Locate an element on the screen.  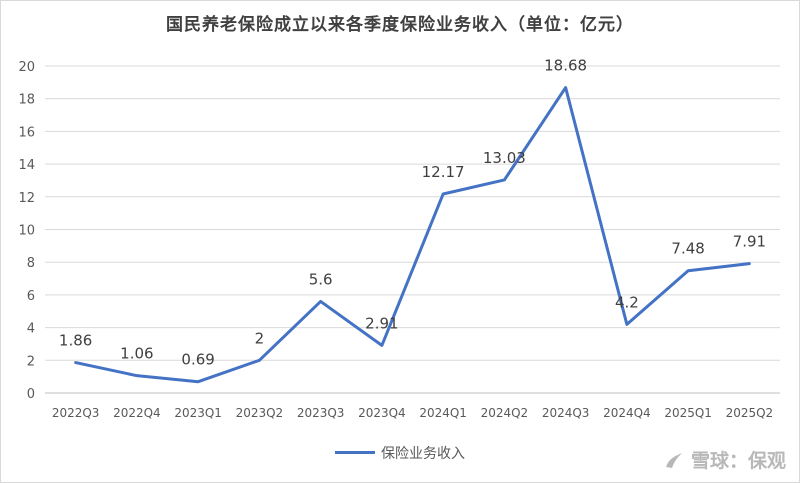
x-tick-label: 2024Q4 is located at coordinates (627, 413).